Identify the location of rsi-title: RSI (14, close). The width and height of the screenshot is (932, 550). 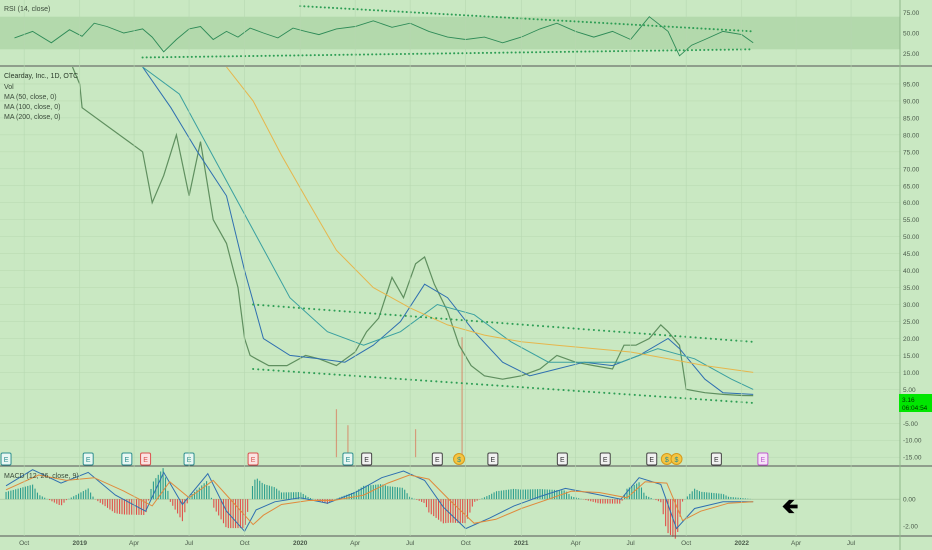
(27, 9).